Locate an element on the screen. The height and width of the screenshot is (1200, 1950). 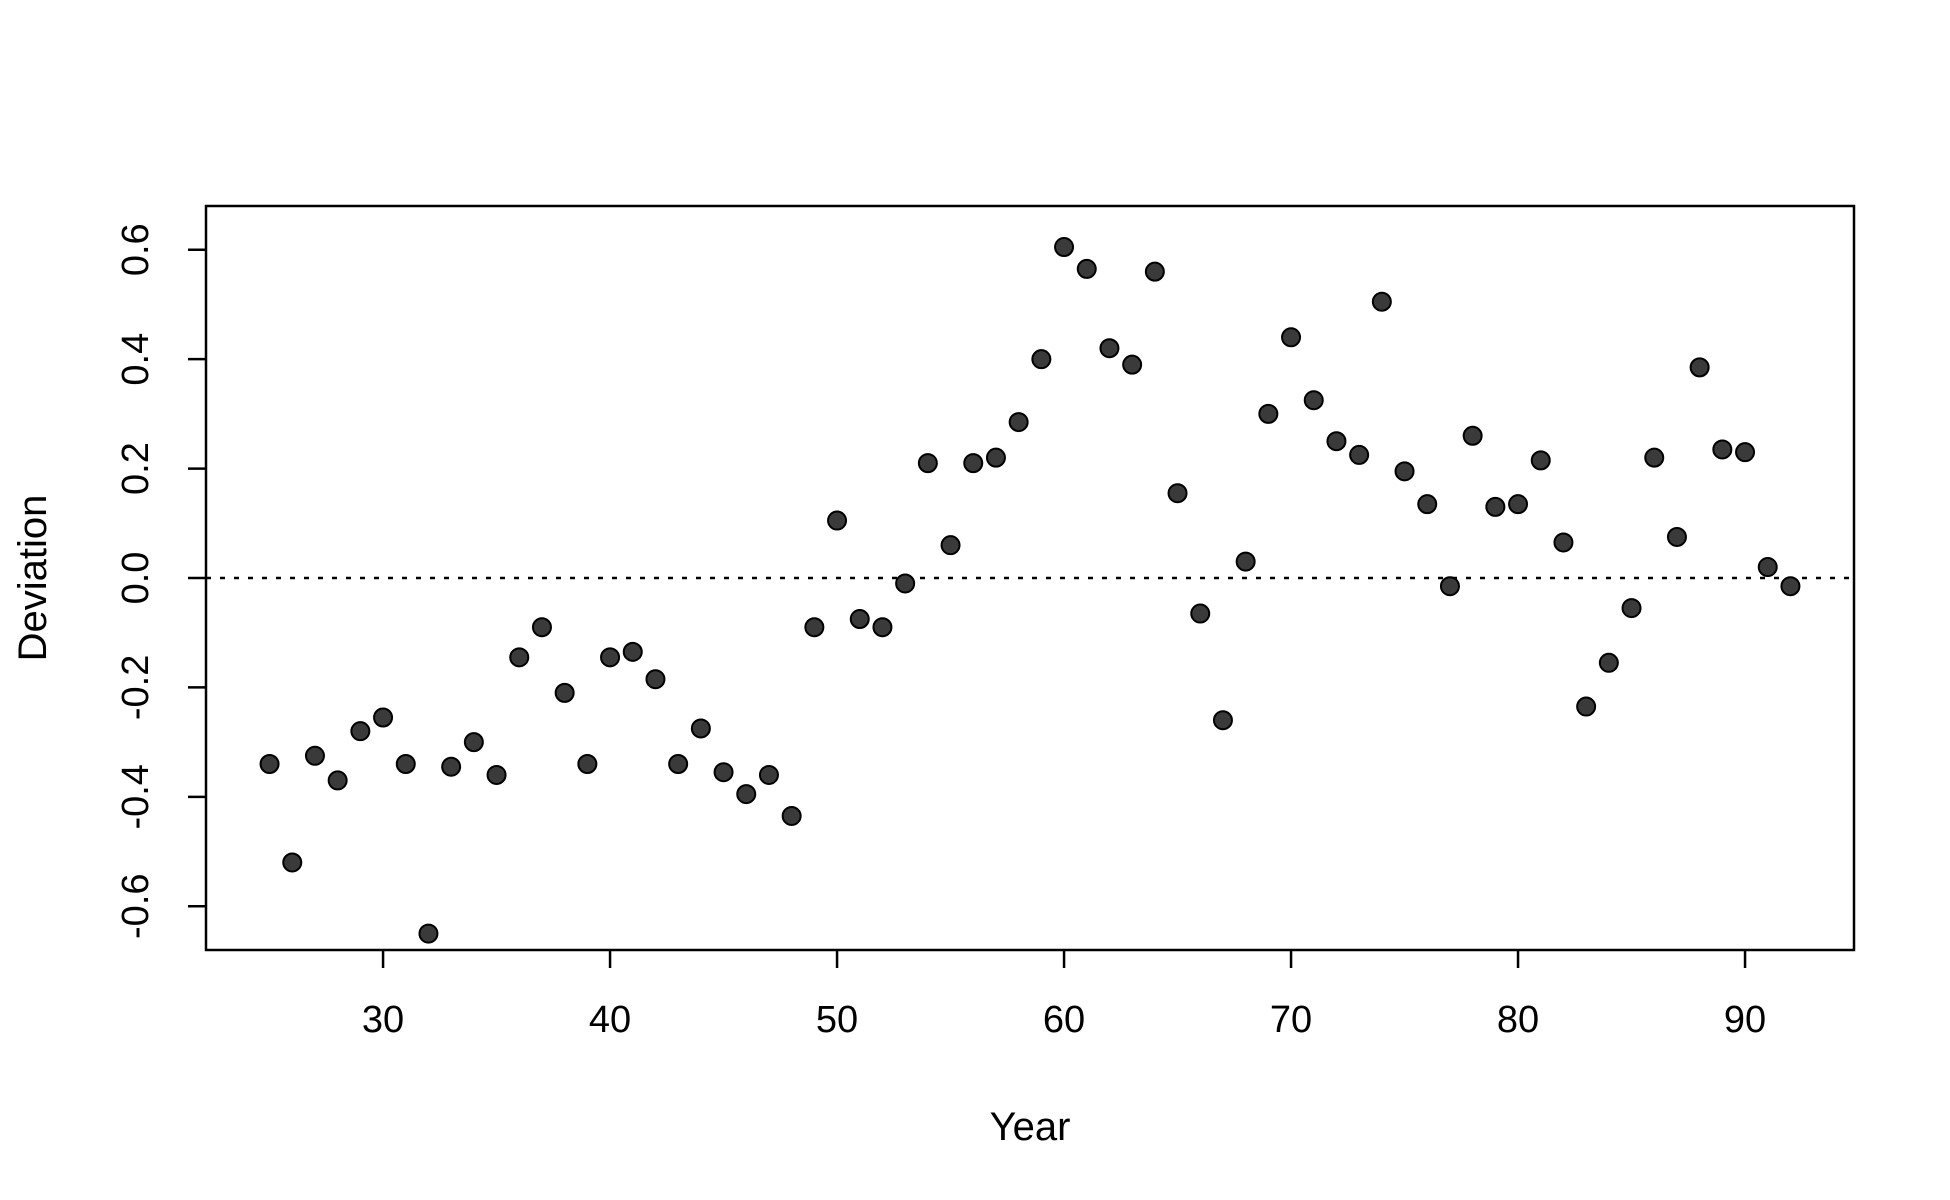
y-tick-label: -0.6 is located at coordinates (136, 905).